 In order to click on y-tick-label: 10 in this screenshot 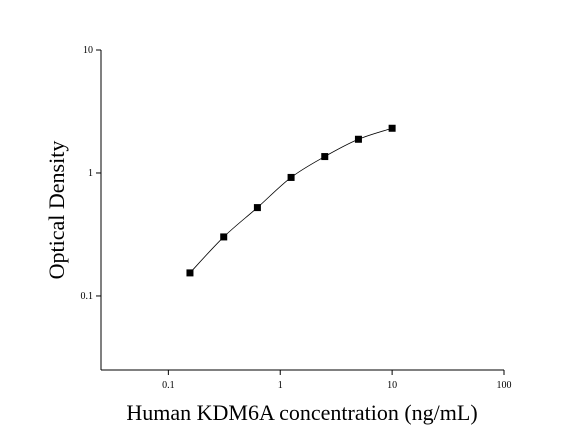, I will do `click(88, 50)`.